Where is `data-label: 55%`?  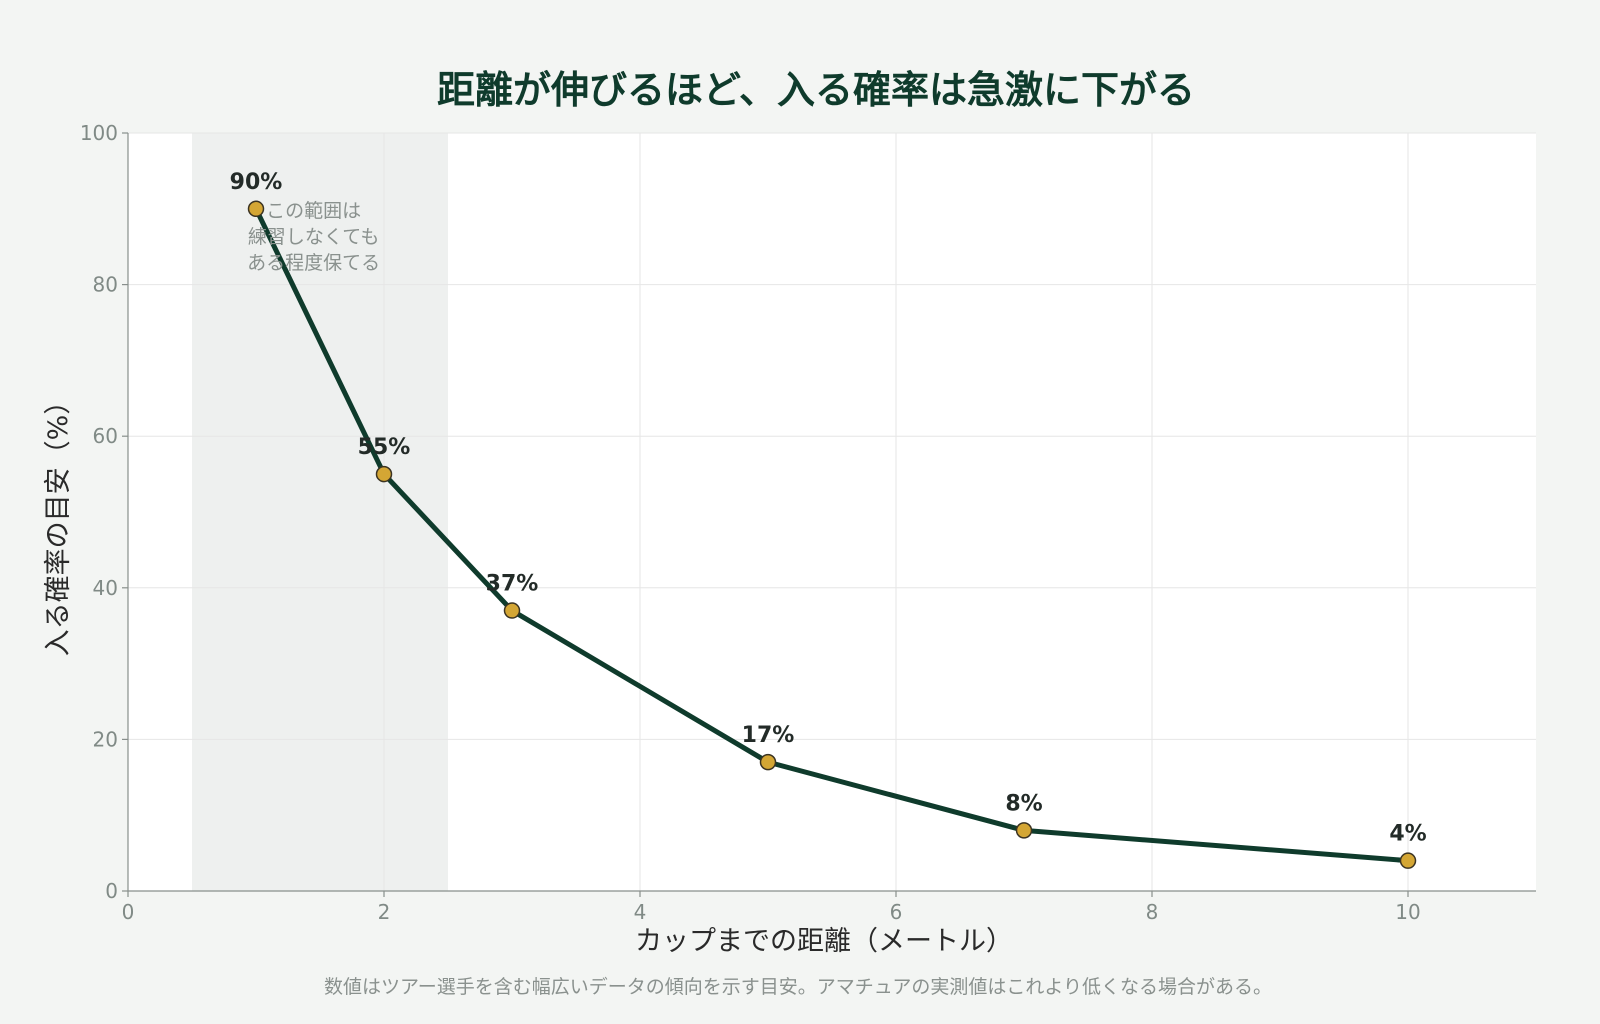 data-label: 55% is located at coordinates (384, 447).